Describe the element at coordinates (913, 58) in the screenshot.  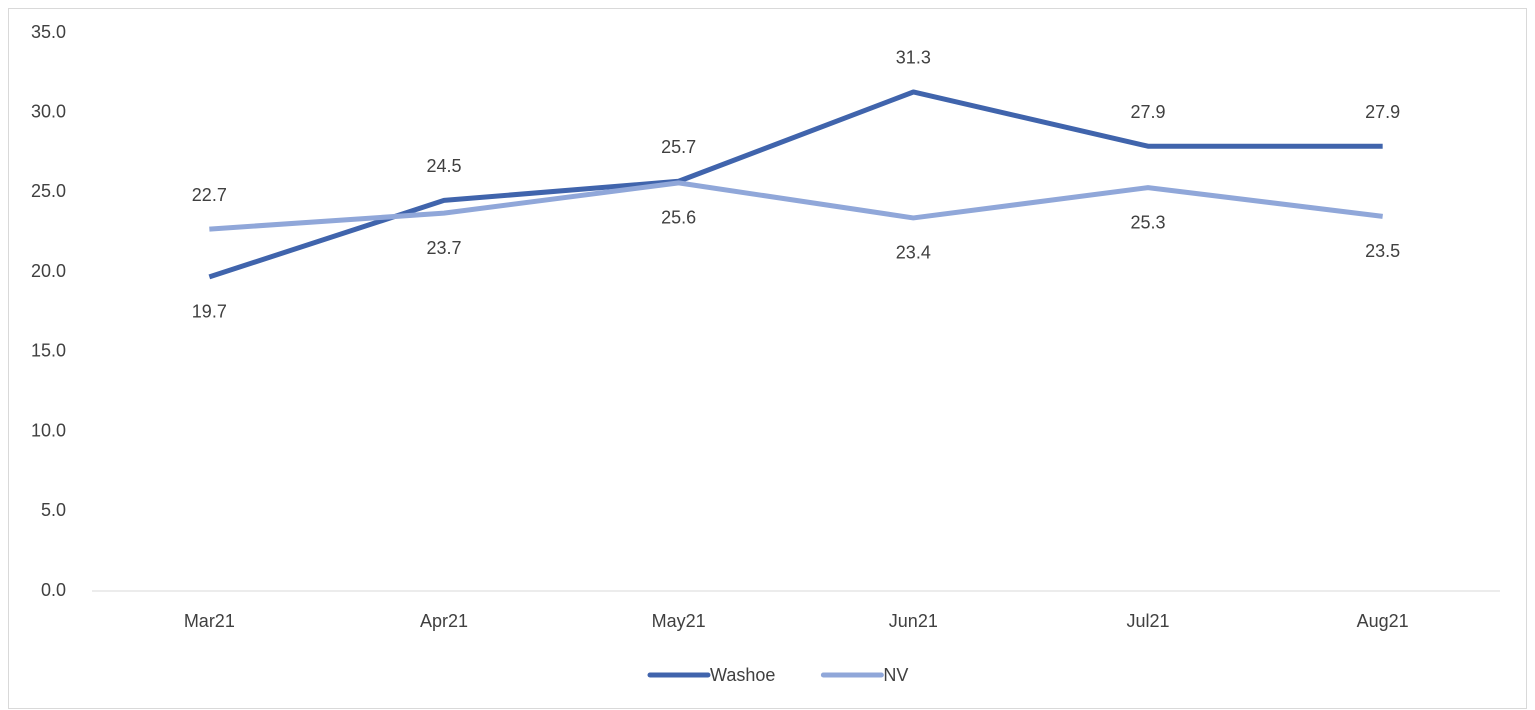
I see `data-label: 31.3` at that location.